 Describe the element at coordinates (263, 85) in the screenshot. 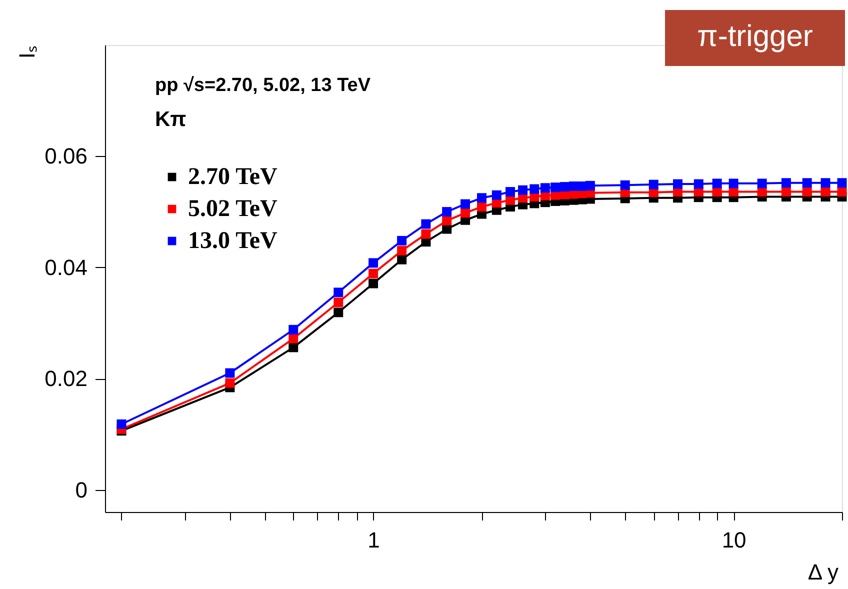

I see `annotation: pp √s=2.70, 5.02, 13 TeV` at that location.